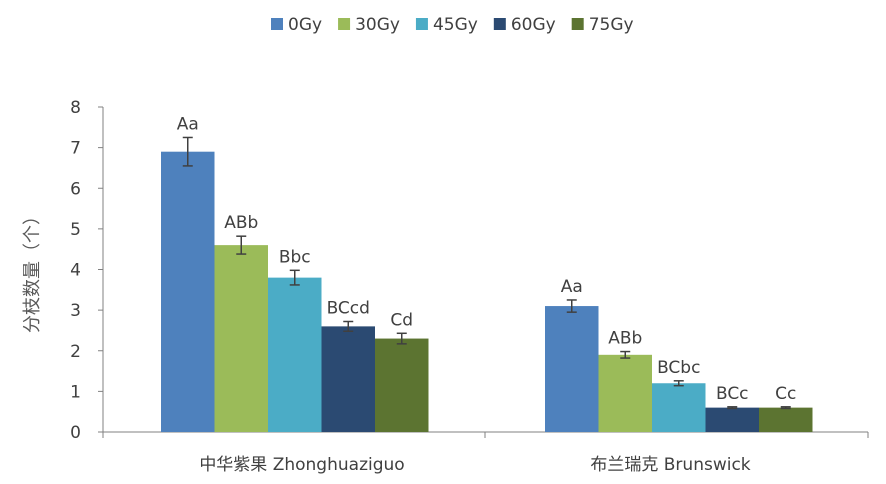  Describe the element at coordinates (75, 433) in the screenshot. I see `y-tick-label: 0` at that location.